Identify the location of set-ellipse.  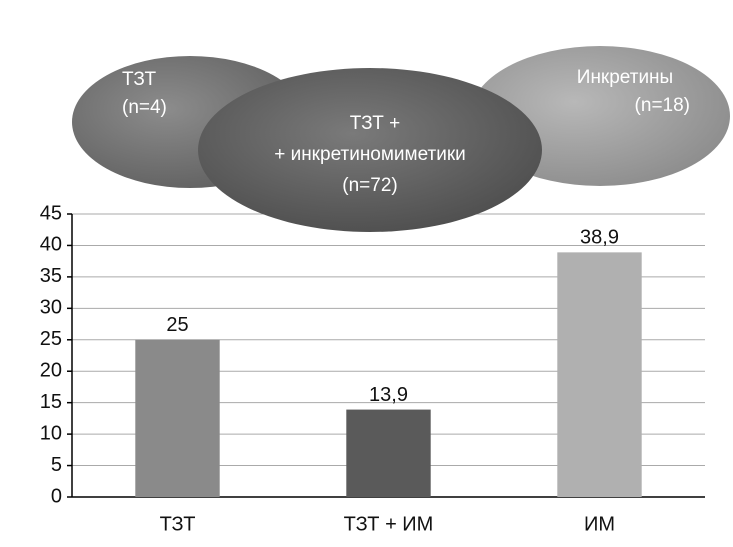
(370, 150).